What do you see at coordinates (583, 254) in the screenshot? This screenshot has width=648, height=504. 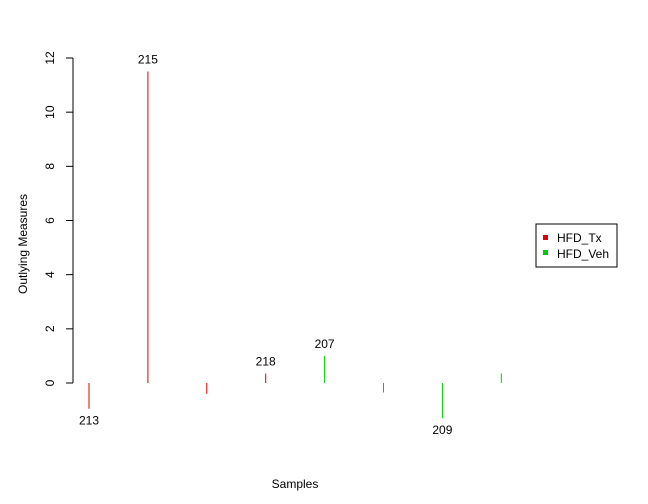 I see `legend-label-hfd-veh: HFD_Veh` at bounding box center [583, 254].